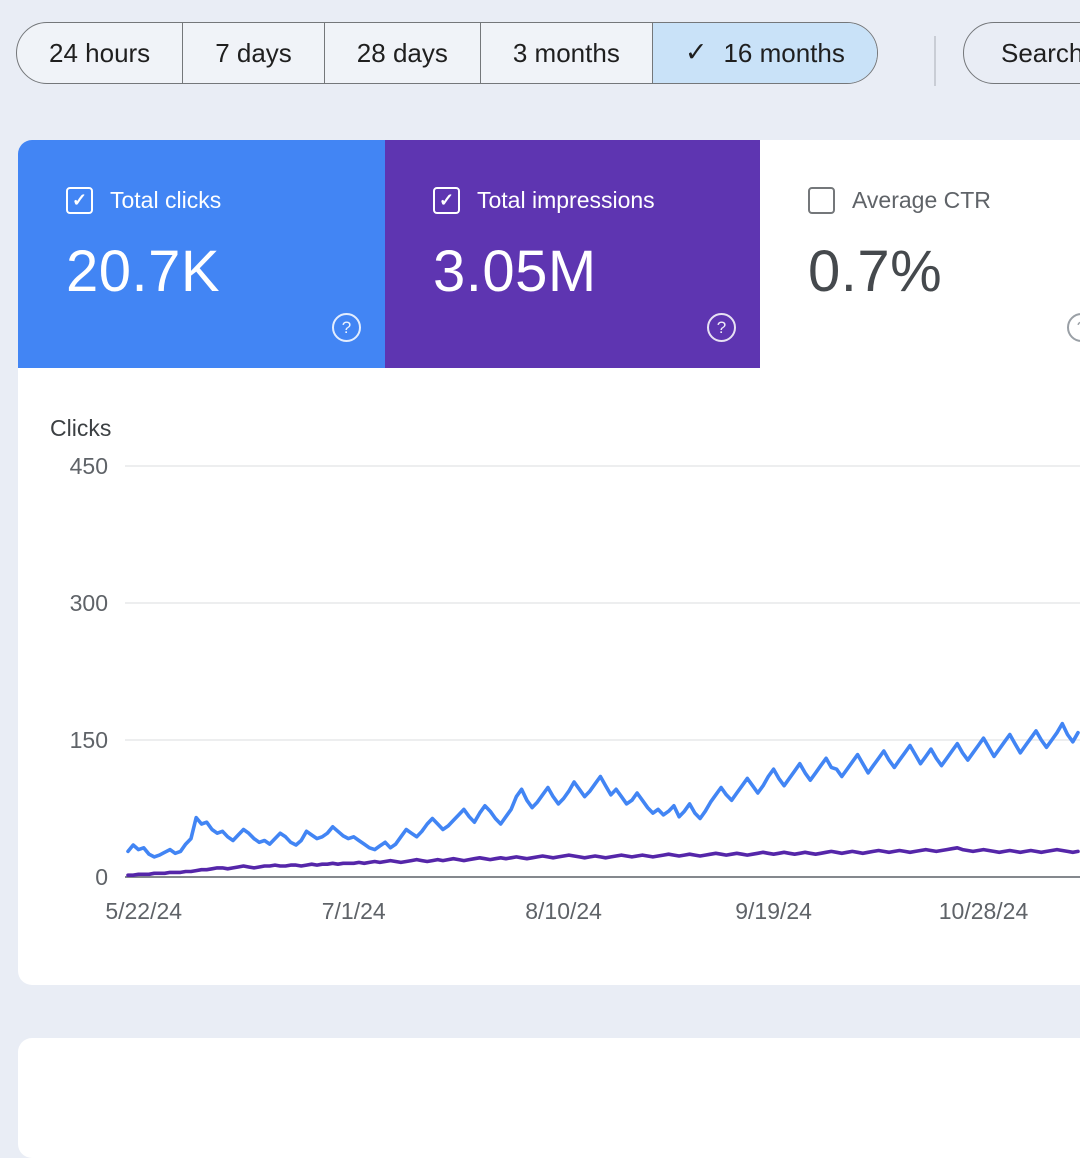 This screenshot has height=1158, width=1080. What do you see at coordinates (563, 911) in the screenshot?
I see `x-tick-label: 8/10/24` at bounding box center [563, 911].